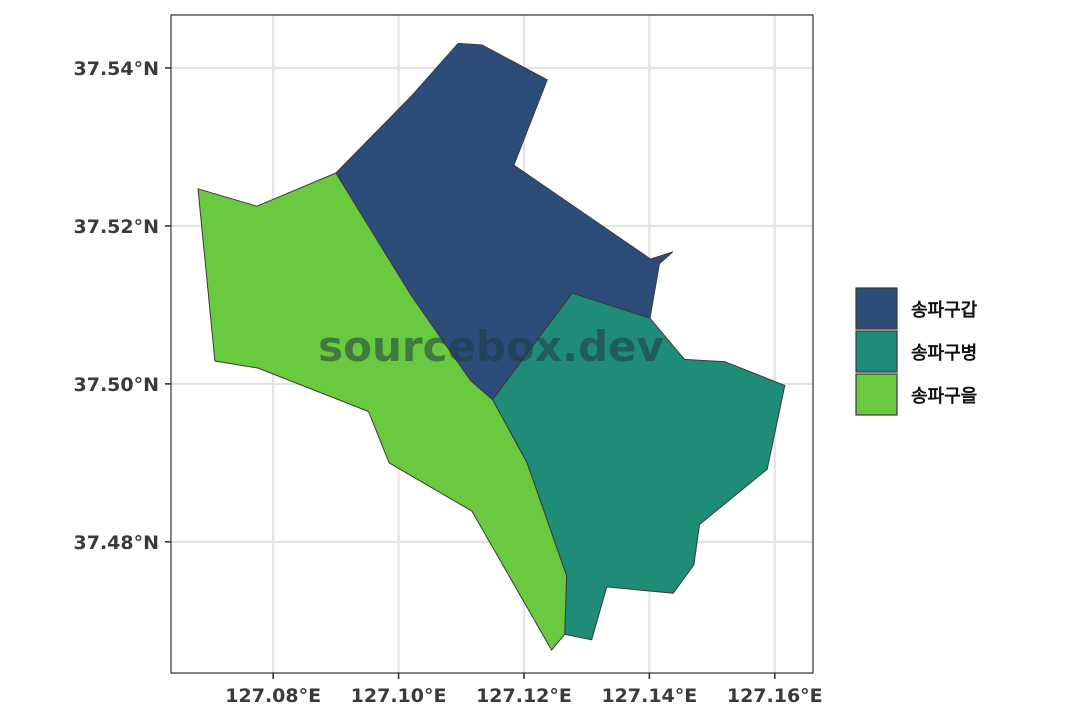  I want to click on y-tick-label: 37.54°N, so click(117, 69).